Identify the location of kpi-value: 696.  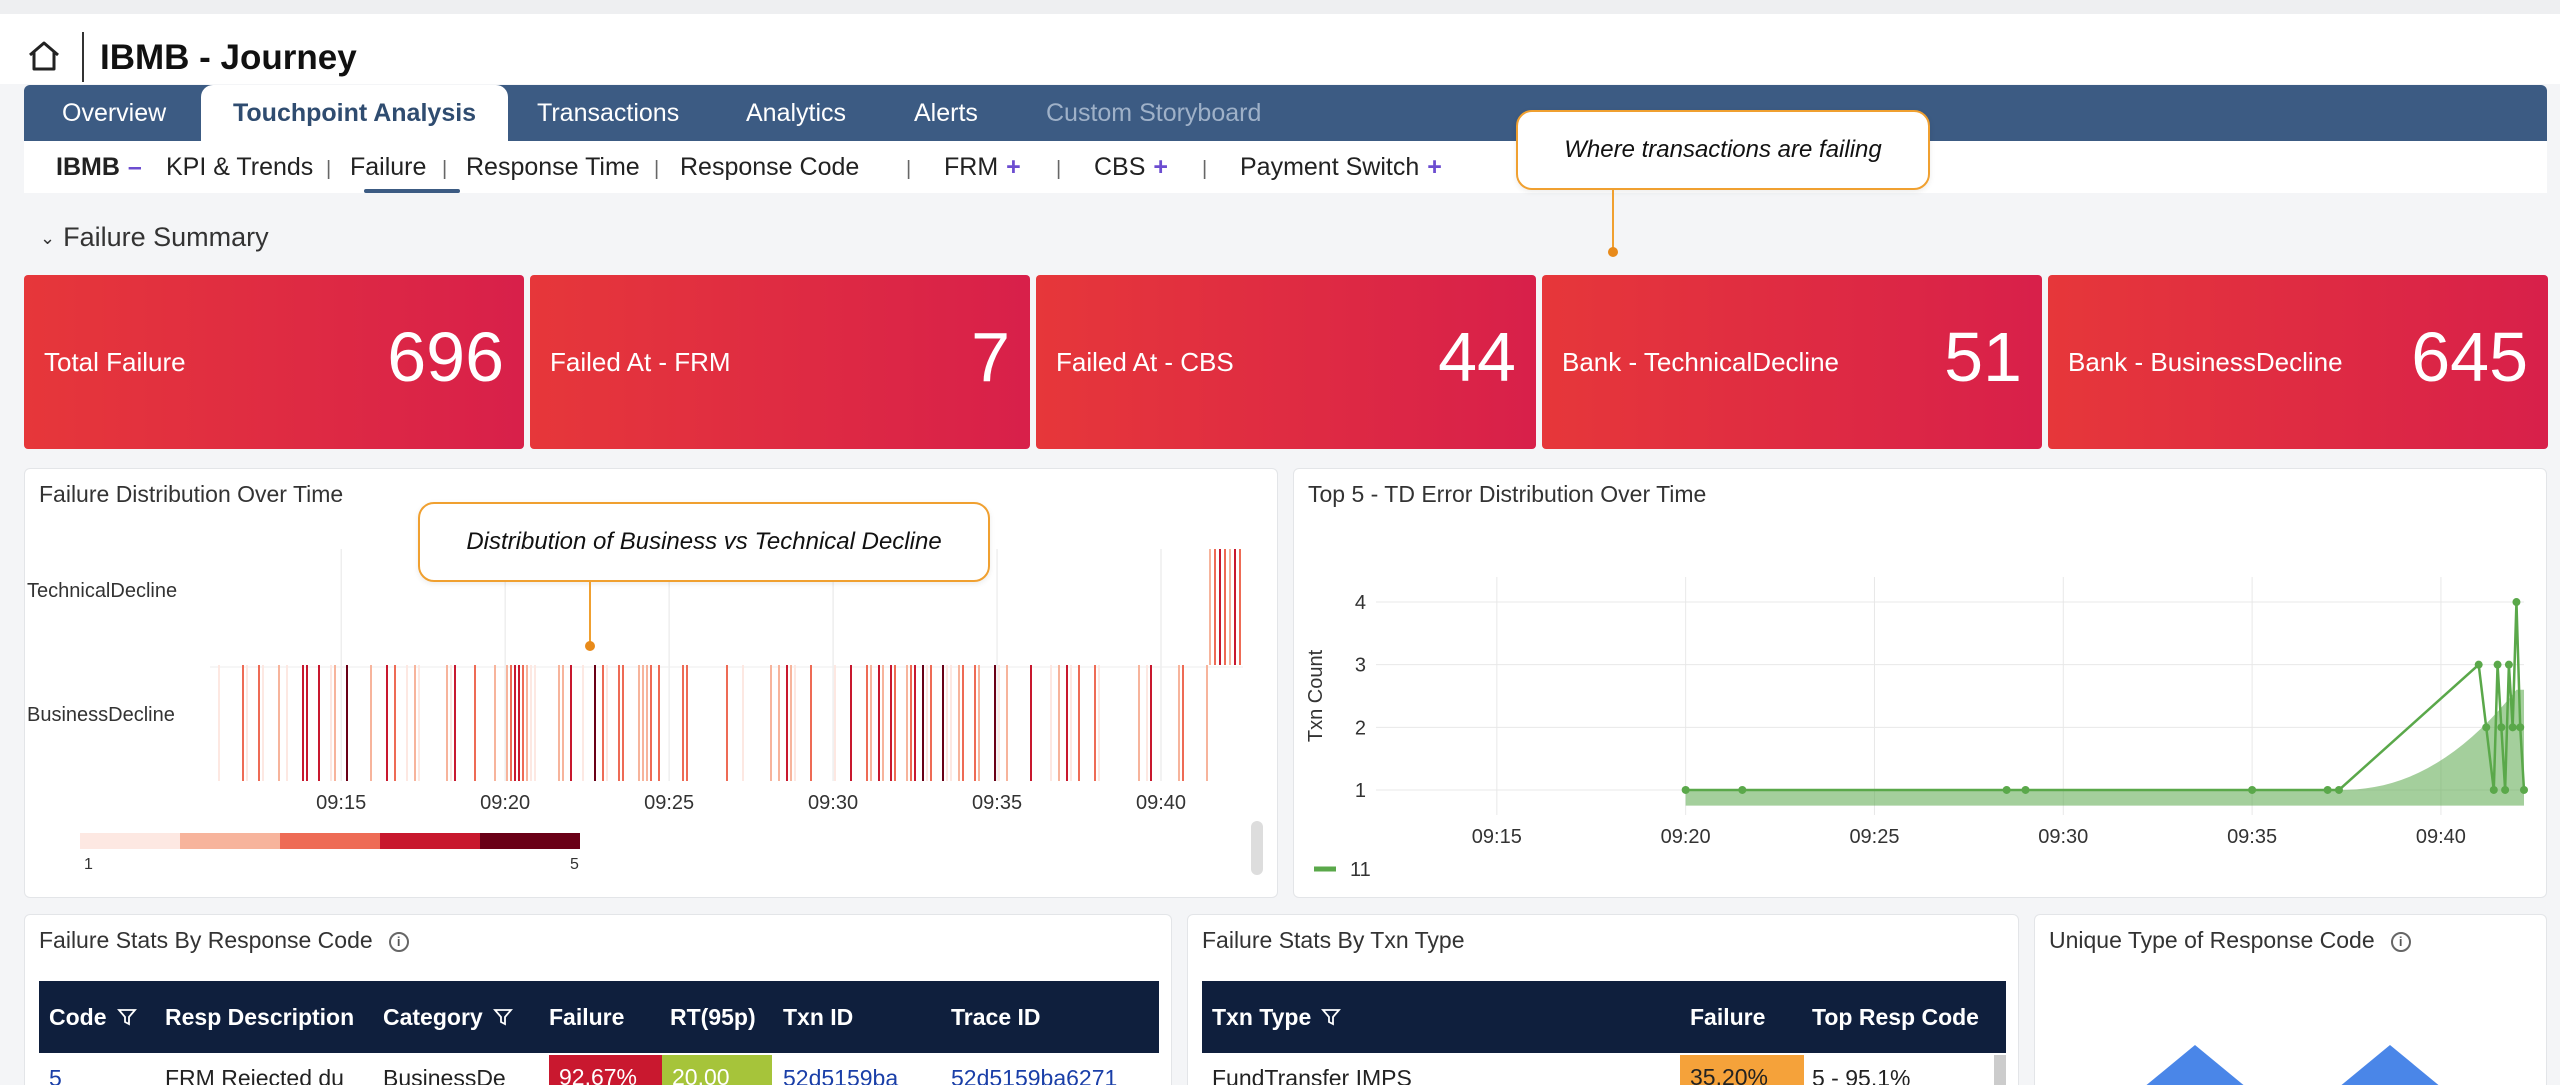
(445, 357).